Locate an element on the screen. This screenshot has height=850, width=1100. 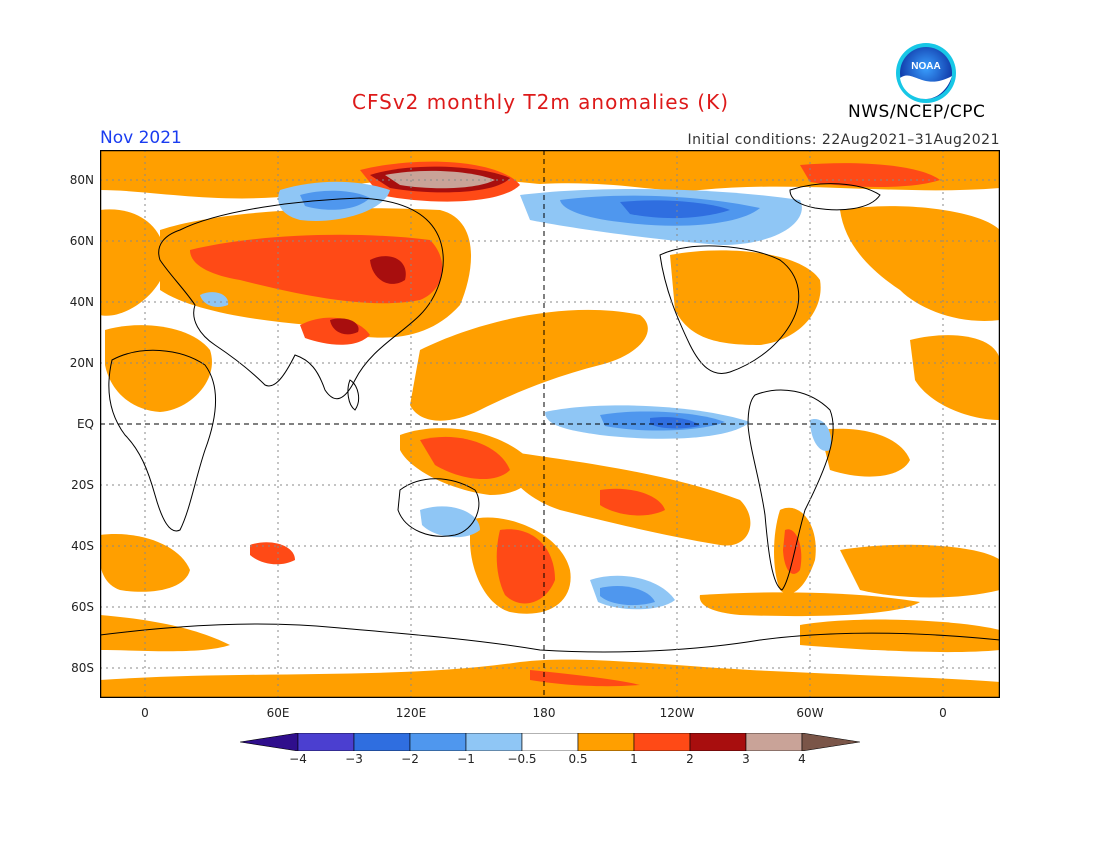
lat-label-40n: 40N is located at coordinates (81, 302).